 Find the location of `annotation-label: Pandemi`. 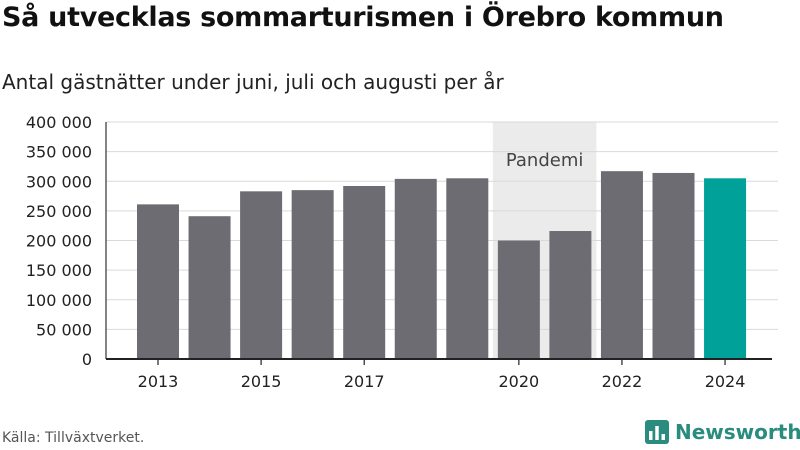

annotation-label: Pandemi is located at coordinates (545, 160).